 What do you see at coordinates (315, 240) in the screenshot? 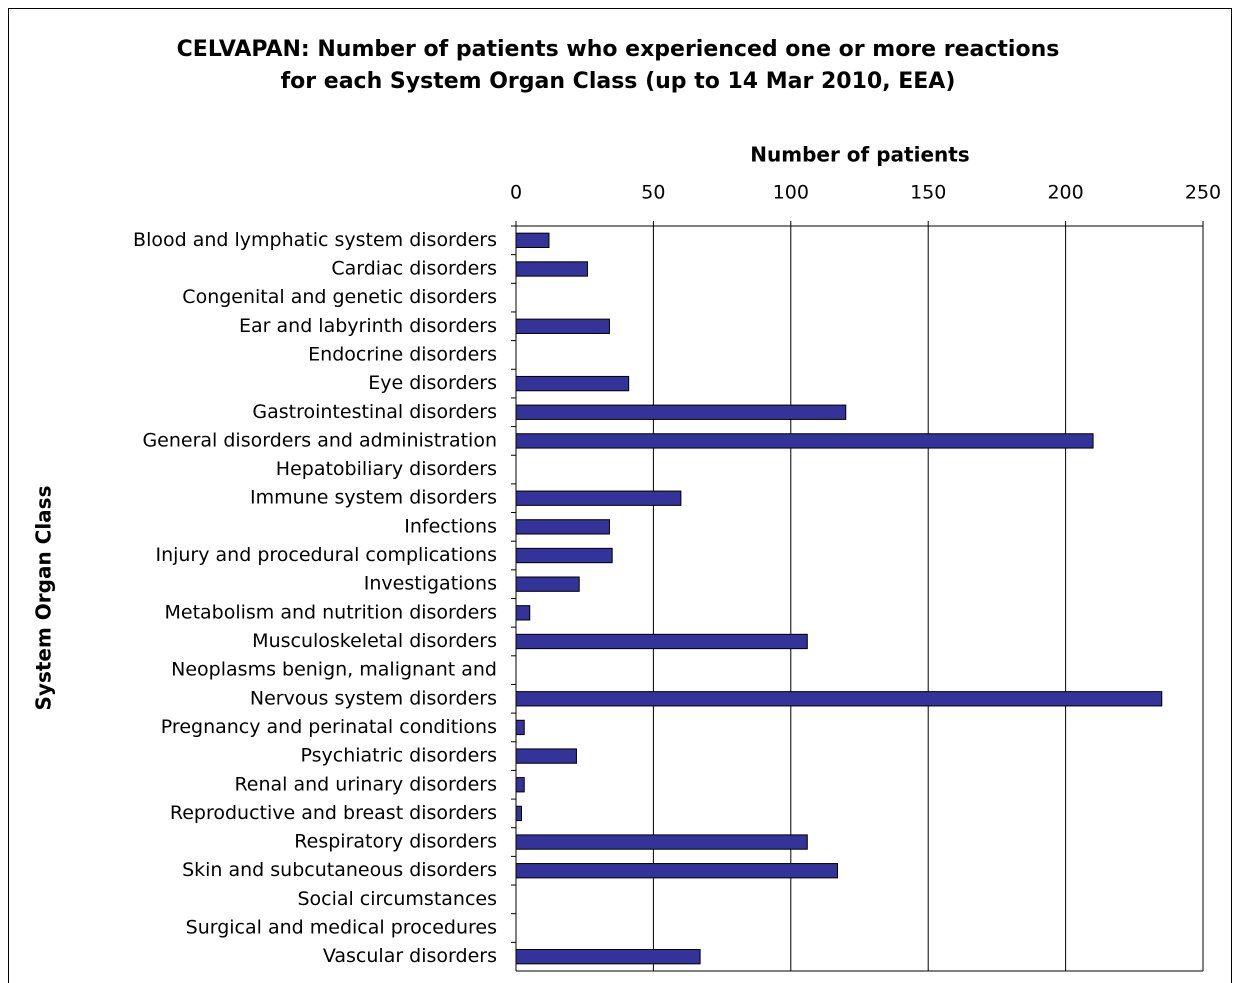
I see `y-tick-label: Blood and lymphatic system disorders` at bounding box center [315, 240].